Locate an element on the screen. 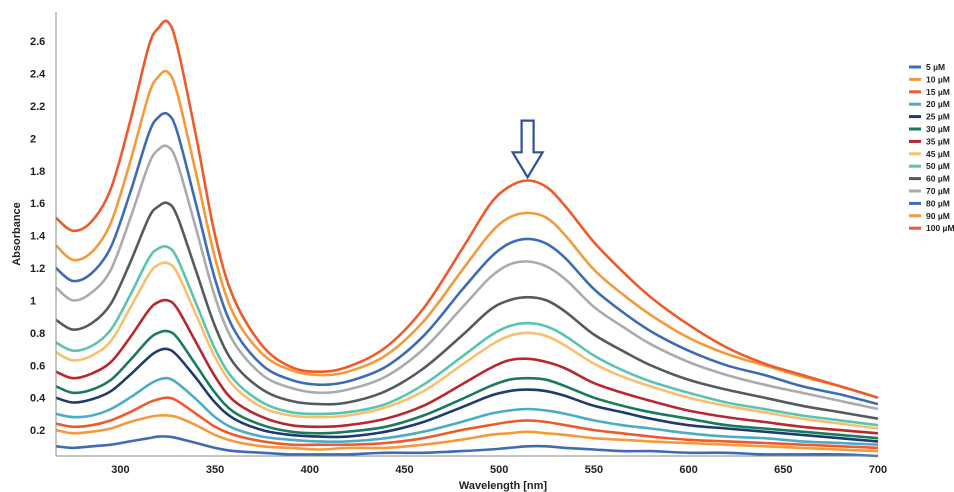 Image resolution: width=954 pixels, height=492 pixels. y-tick-label: 0.4 is located at coordinates (38, 399).